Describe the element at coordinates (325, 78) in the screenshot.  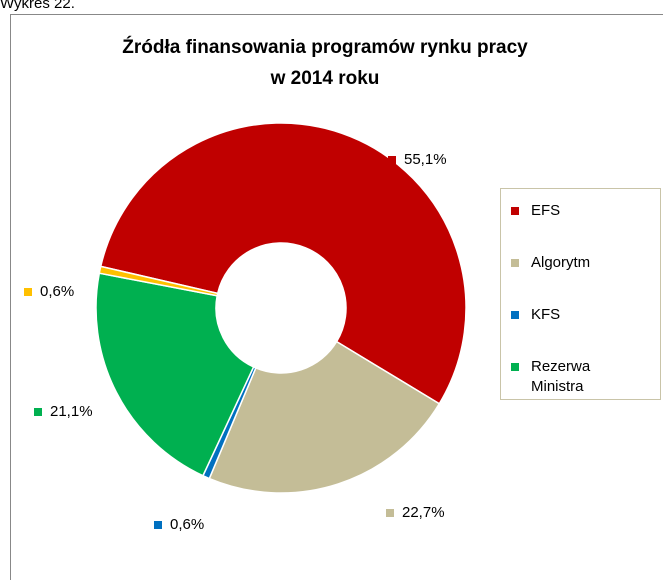
I see `chart-title: w 2014 roku` at that location.